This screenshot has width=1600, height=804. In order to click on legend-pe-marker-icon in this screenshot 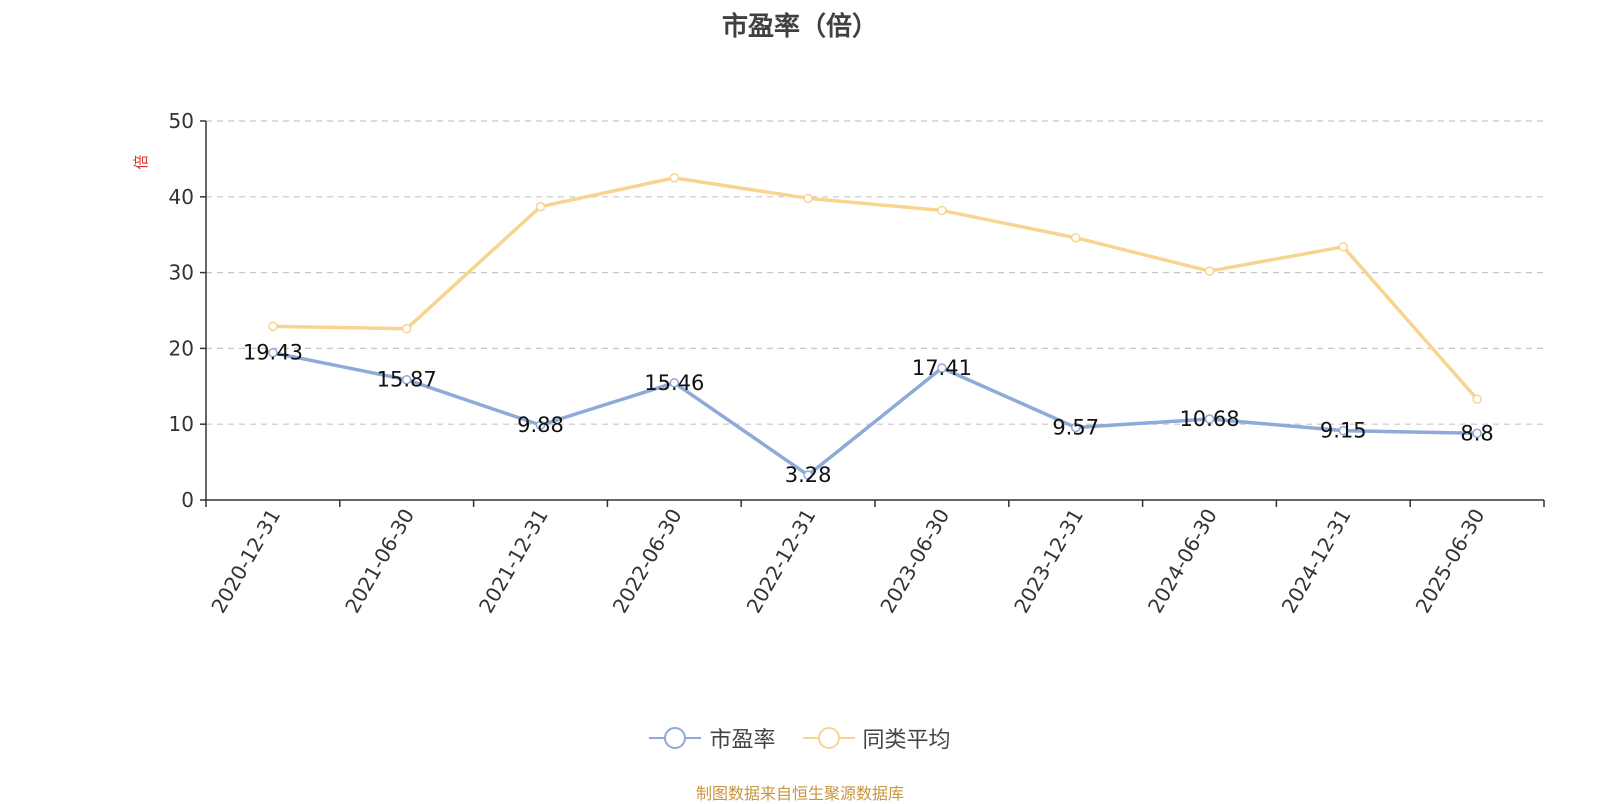, I will do `click(675, 738)`.